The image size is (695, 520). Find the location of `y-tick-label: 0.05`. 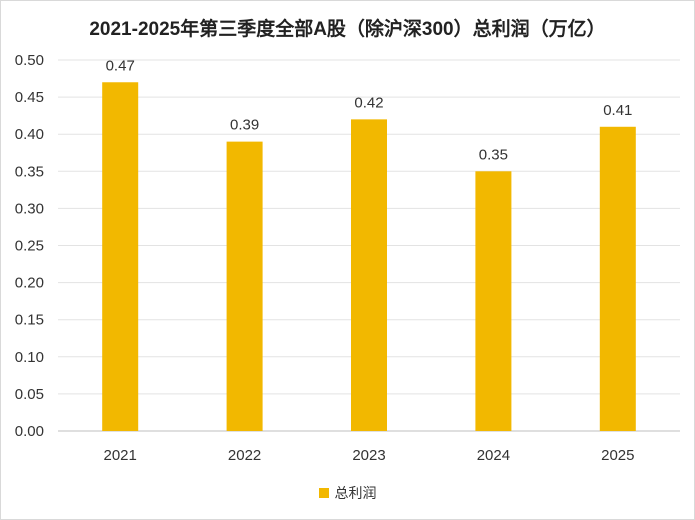

y-tick-label: 0.05 is located at coordinates (29, 394).